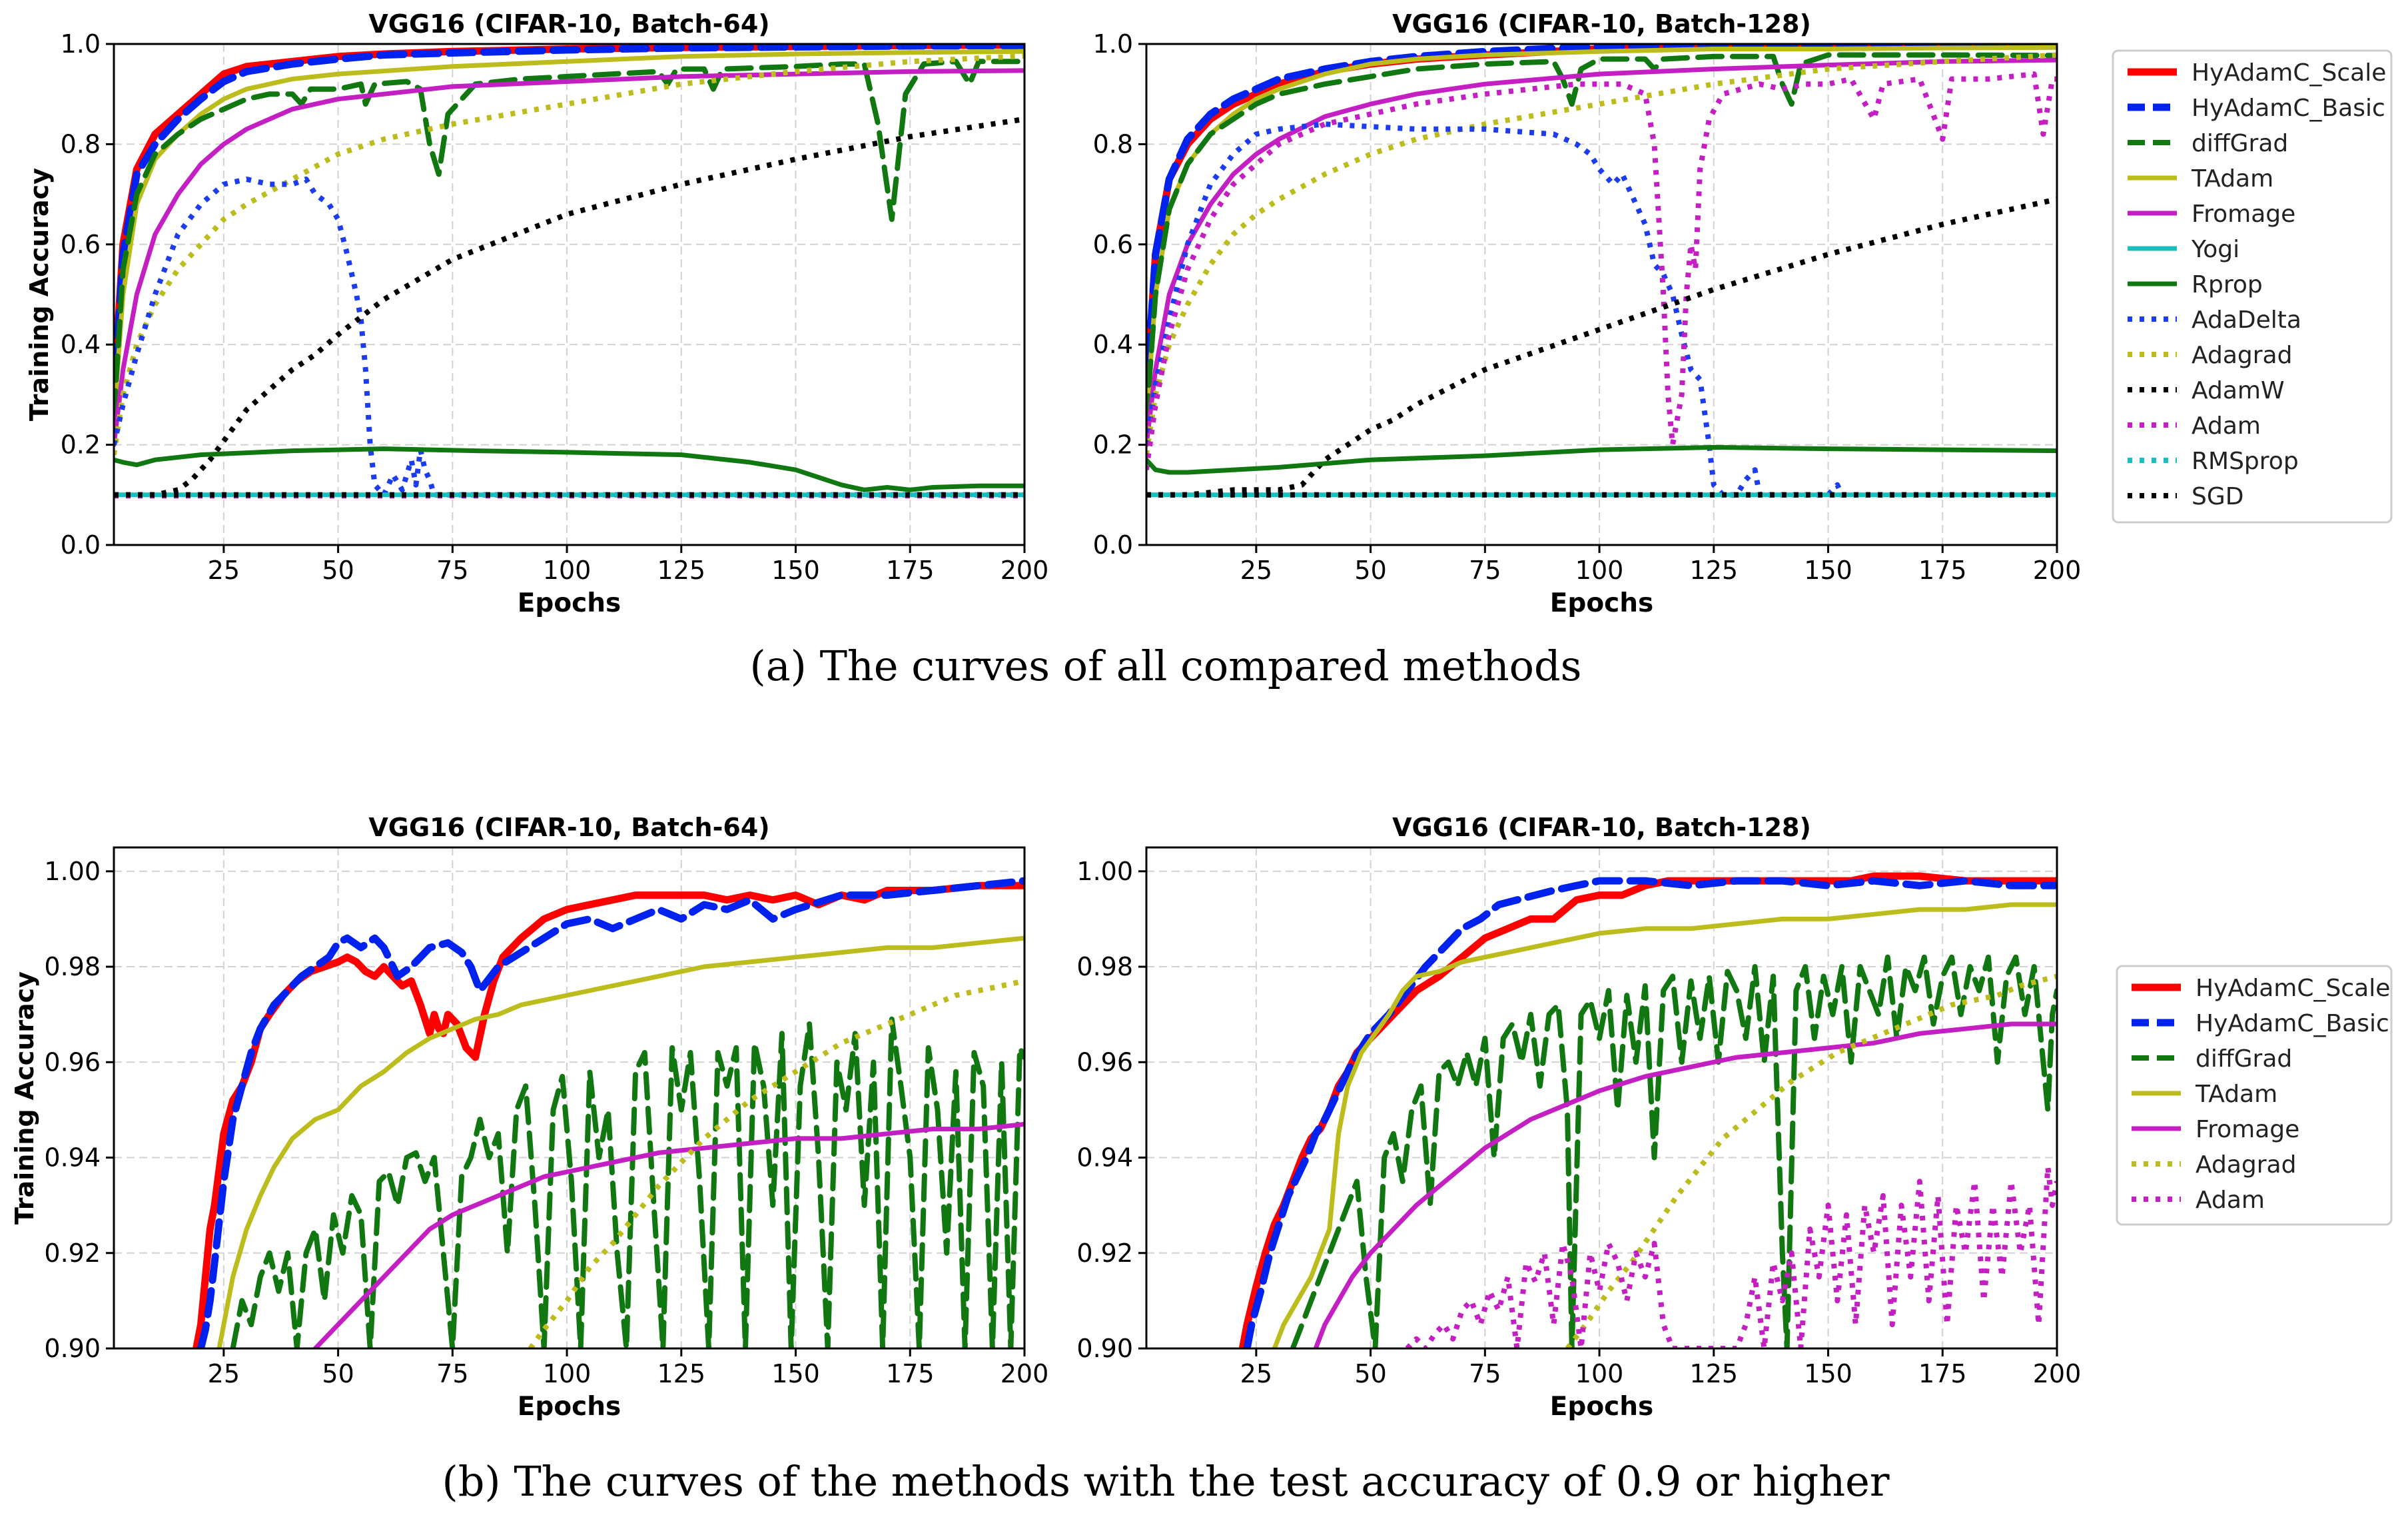 Image resolution: width=2408 pixels, height=1517 pixels. What do you see at coordinates (569, 338) in the screenshot?
I see `series-line-adadelta` at bounding box center [569, 338].